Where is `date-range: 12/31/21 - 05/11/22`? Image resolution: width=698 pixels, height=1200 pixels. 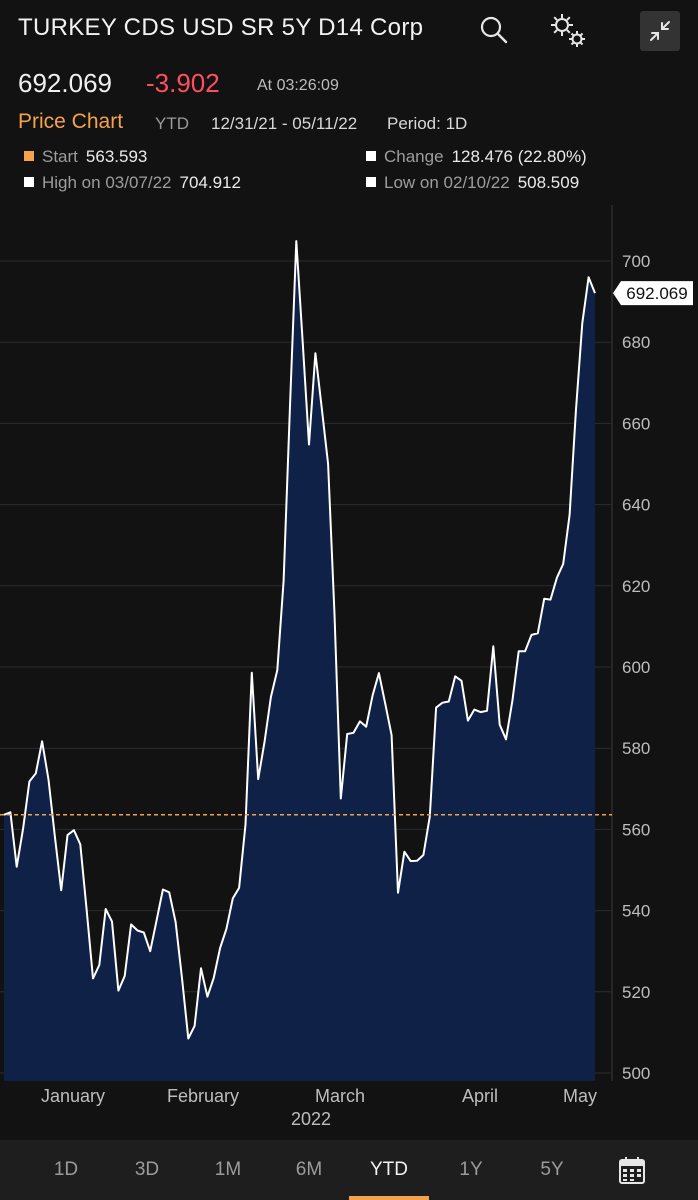 date-range: 12/31/21 - 05/11/22 is located at coordinates (284, 123).